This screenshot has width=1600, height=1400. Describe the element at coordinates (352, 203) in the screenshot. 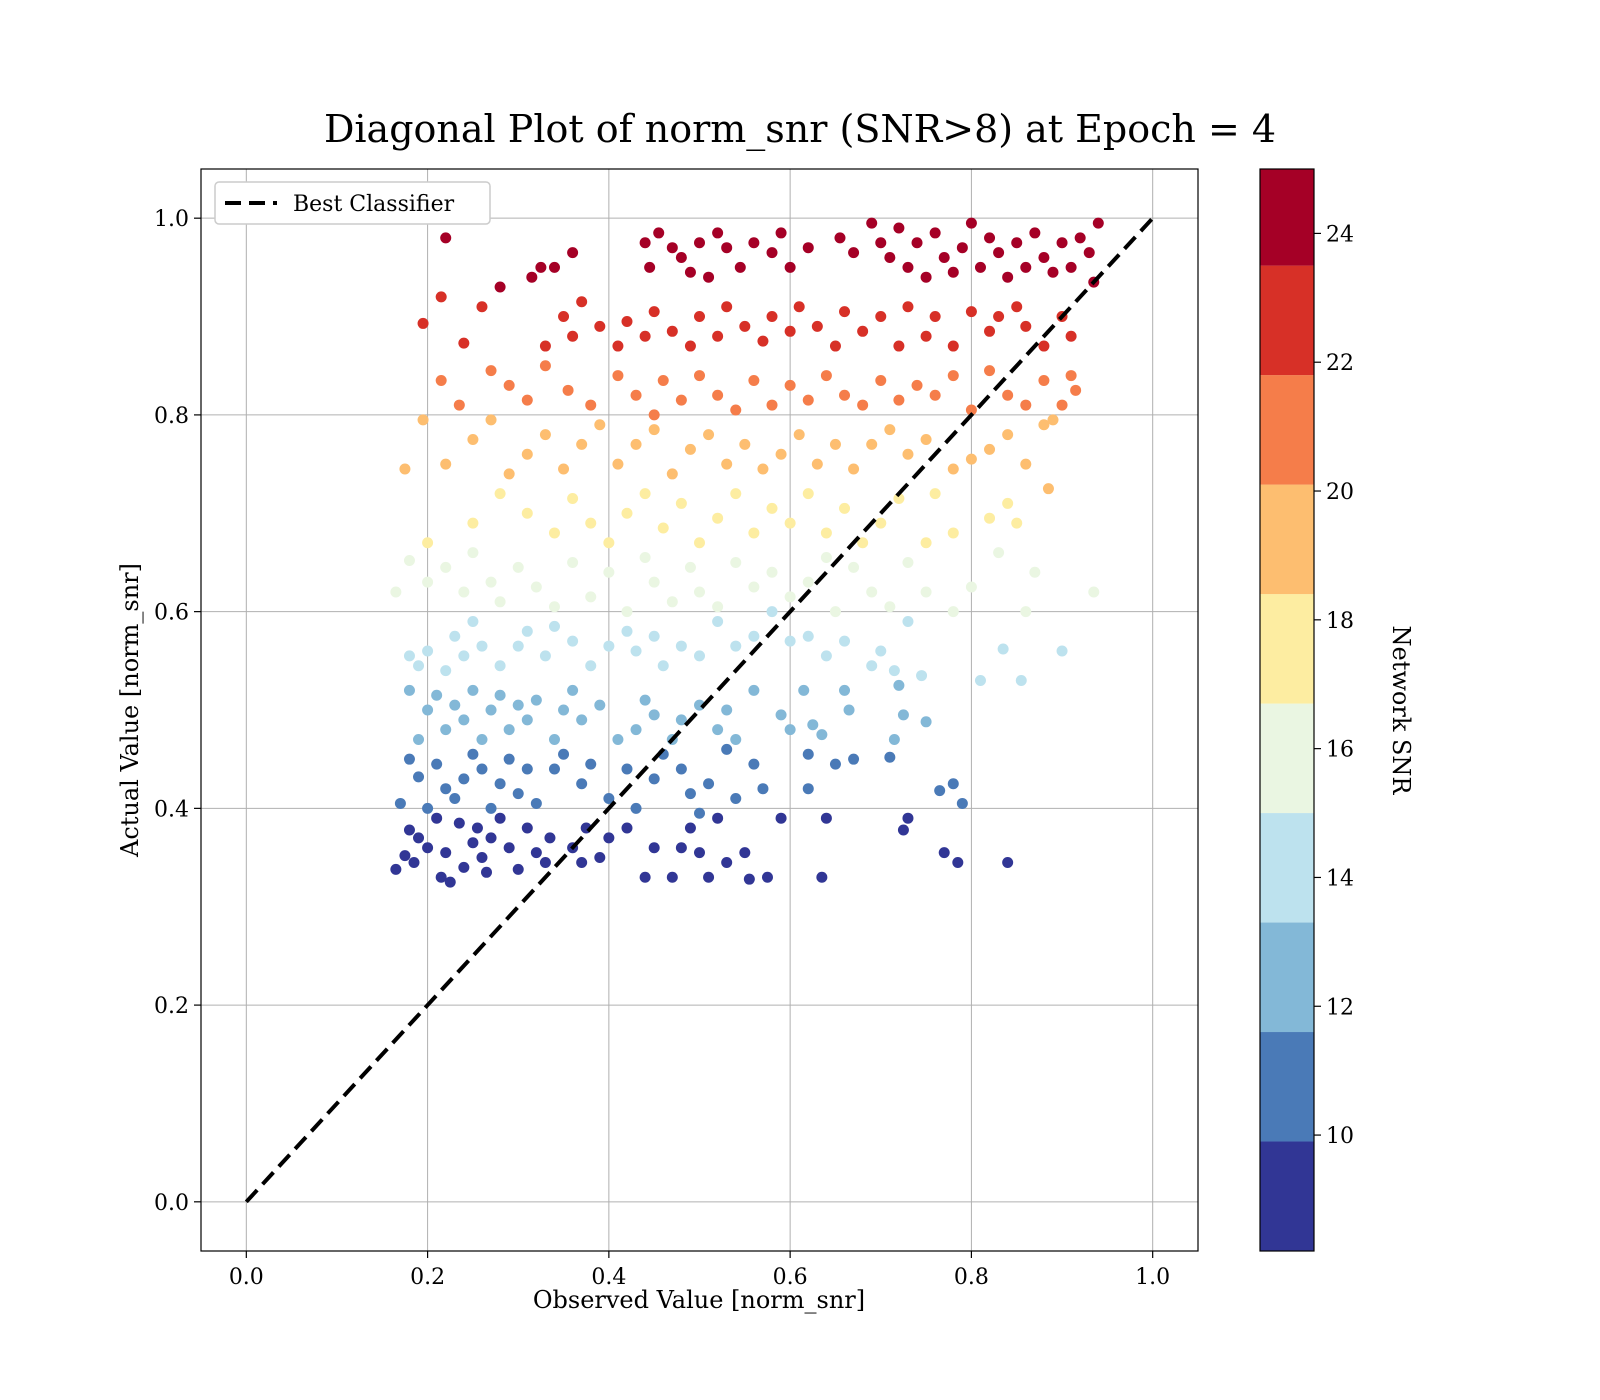

I see `legend-box` at that location.